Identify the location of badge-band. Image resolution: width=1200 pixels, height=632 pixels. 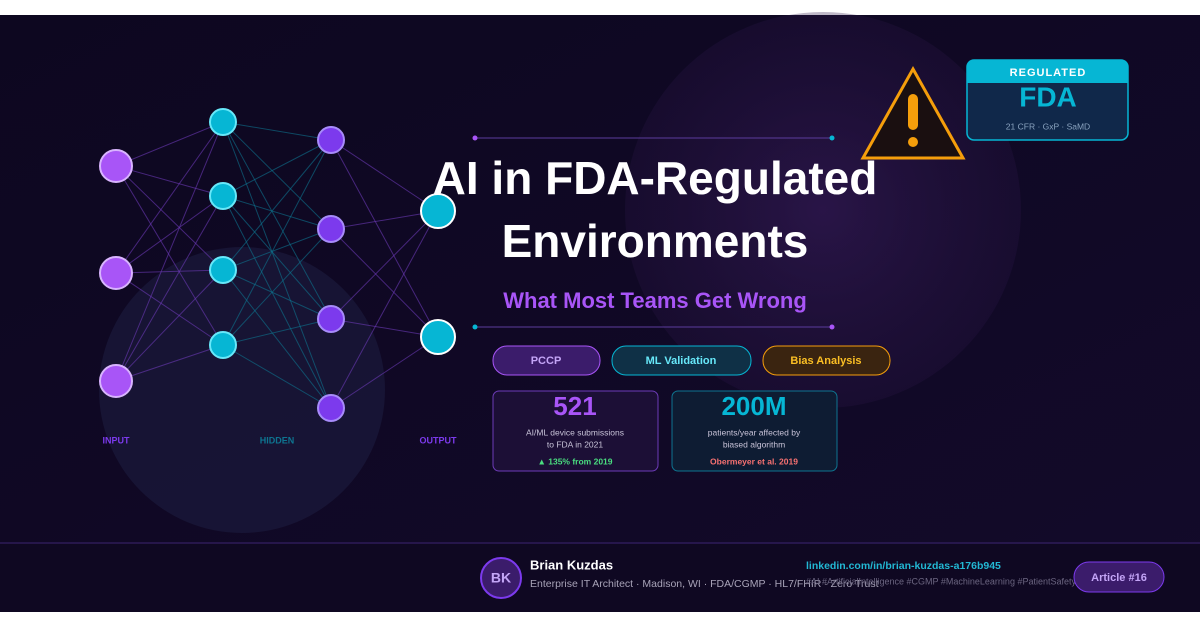
(1047, 71).